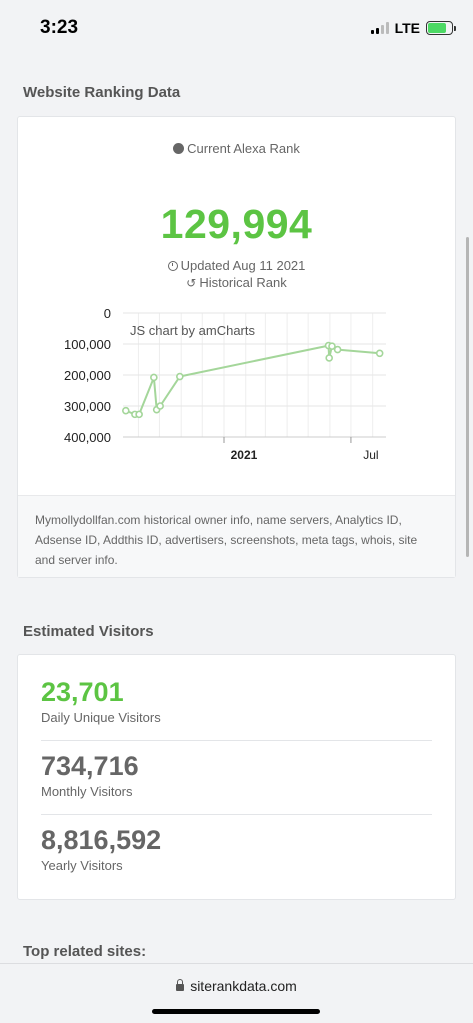  I want to click on historical-rank-row: ↺ Historical Rank, so click(236, 282).